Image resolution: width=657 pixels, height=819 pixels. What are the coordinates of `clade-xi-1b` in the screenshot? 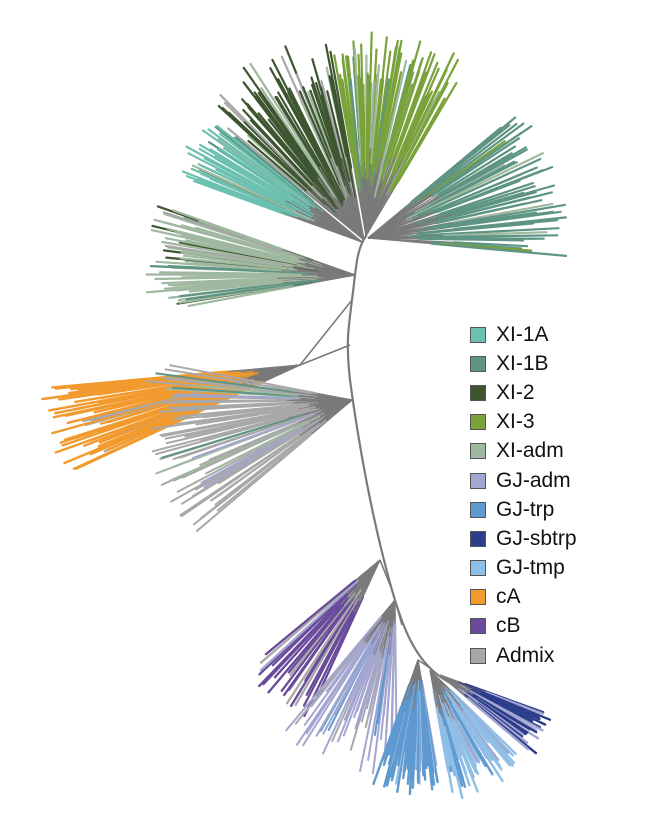 It's located at (467, 186).